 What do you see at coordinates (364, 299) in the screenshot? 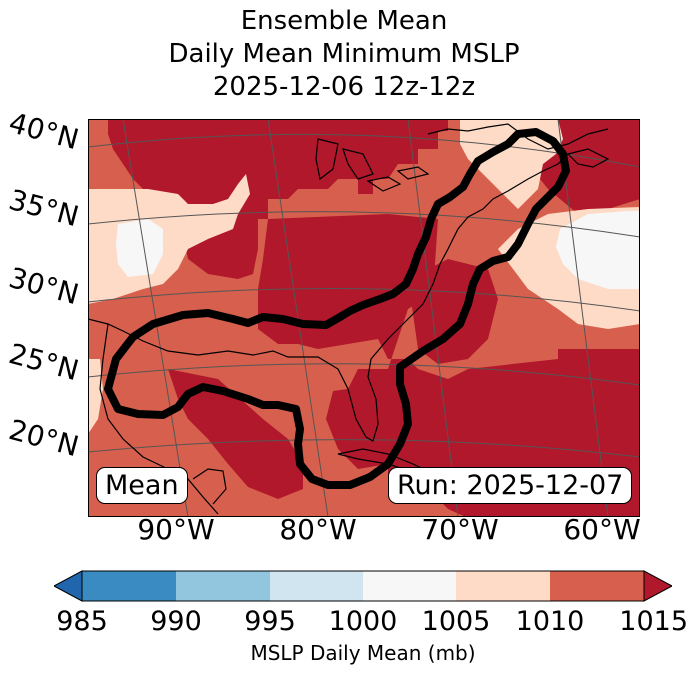
I see `parallel-30n` at bounding box center [364, 299].